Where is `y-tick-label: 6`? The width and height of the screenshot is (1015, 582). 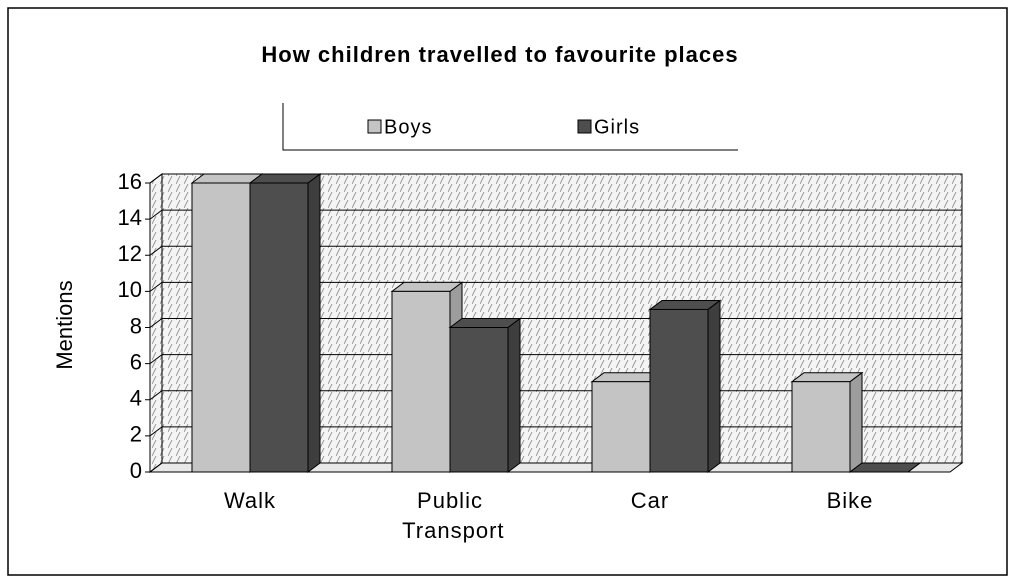 y-tick-label: 6 is located at coordinates (136, 361).